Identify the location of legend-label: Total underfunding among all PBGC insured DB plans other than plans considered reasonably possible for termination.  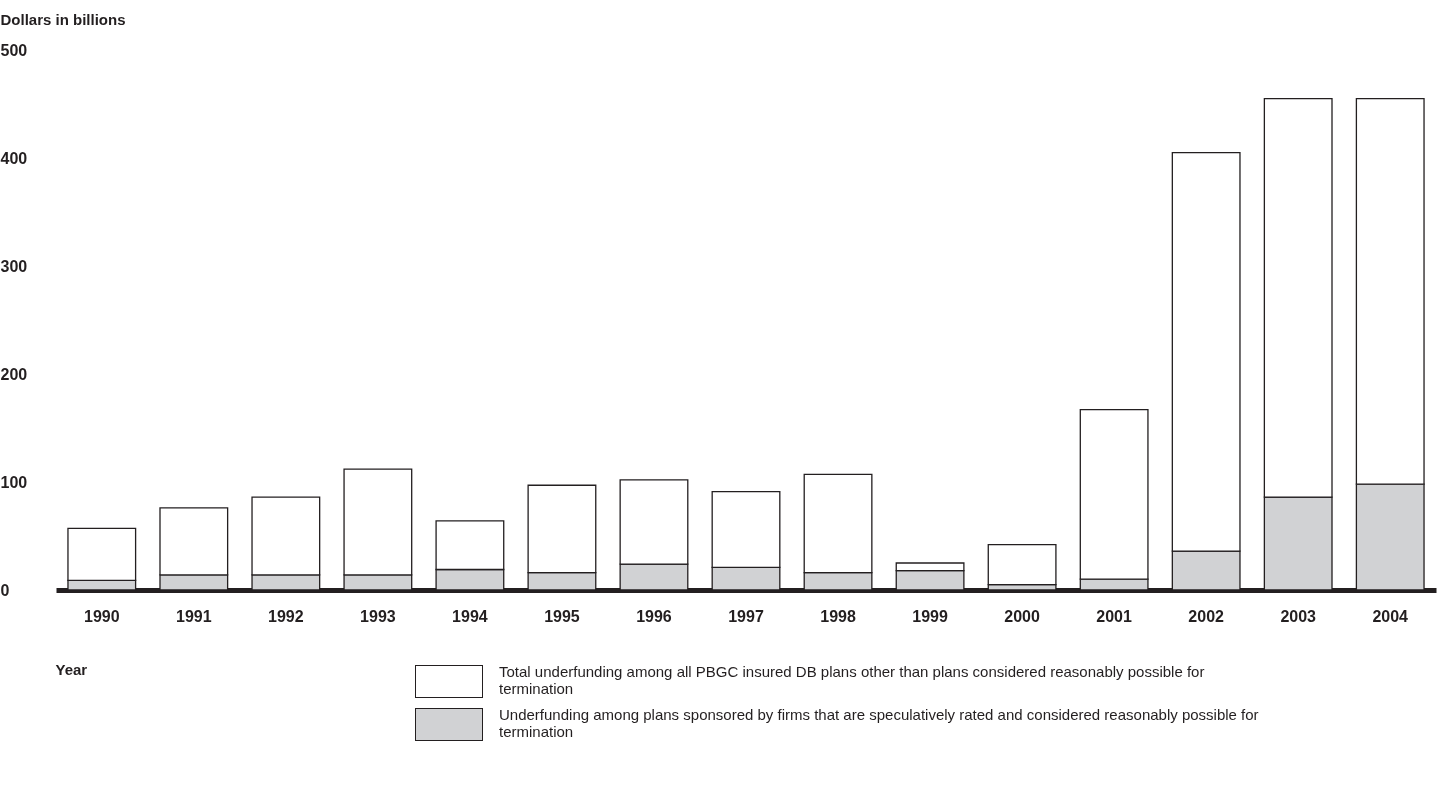
(852, 680).